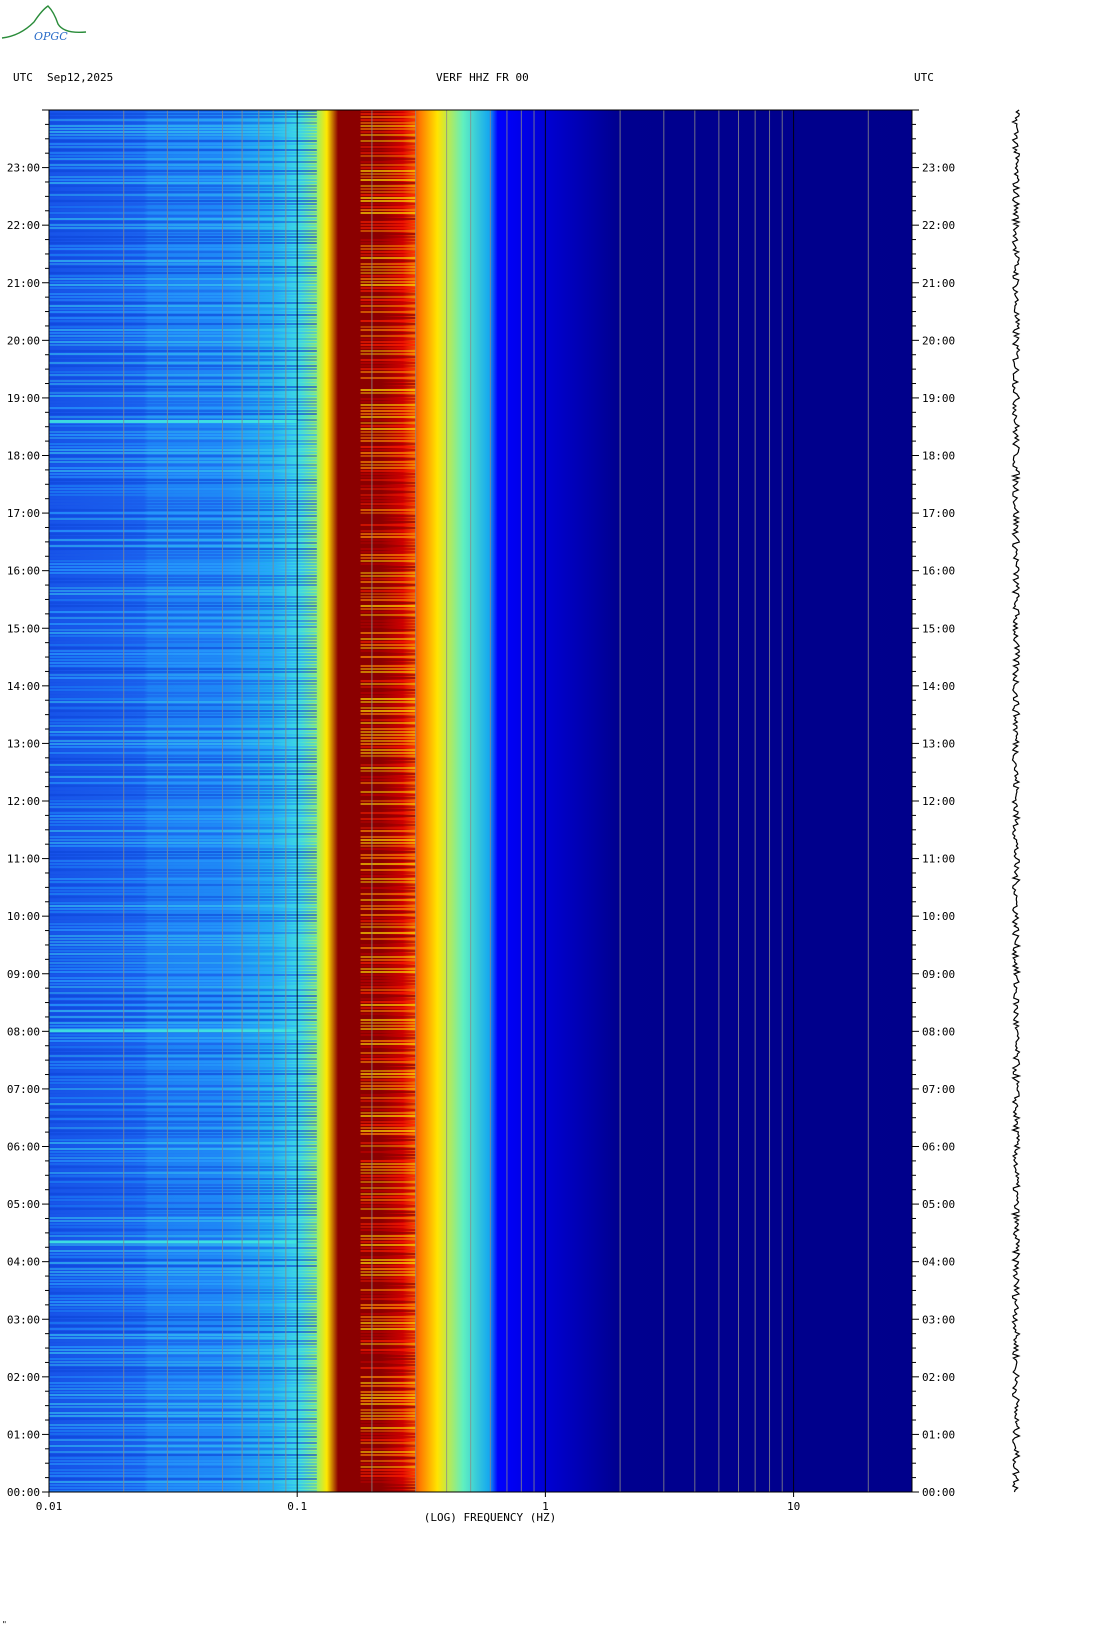 The width and height of the screenshot is (1102, 1634). Describe the element at coordinates (23, 1147) in the screenshot. I see `left-time-label: 06:00` at that location.